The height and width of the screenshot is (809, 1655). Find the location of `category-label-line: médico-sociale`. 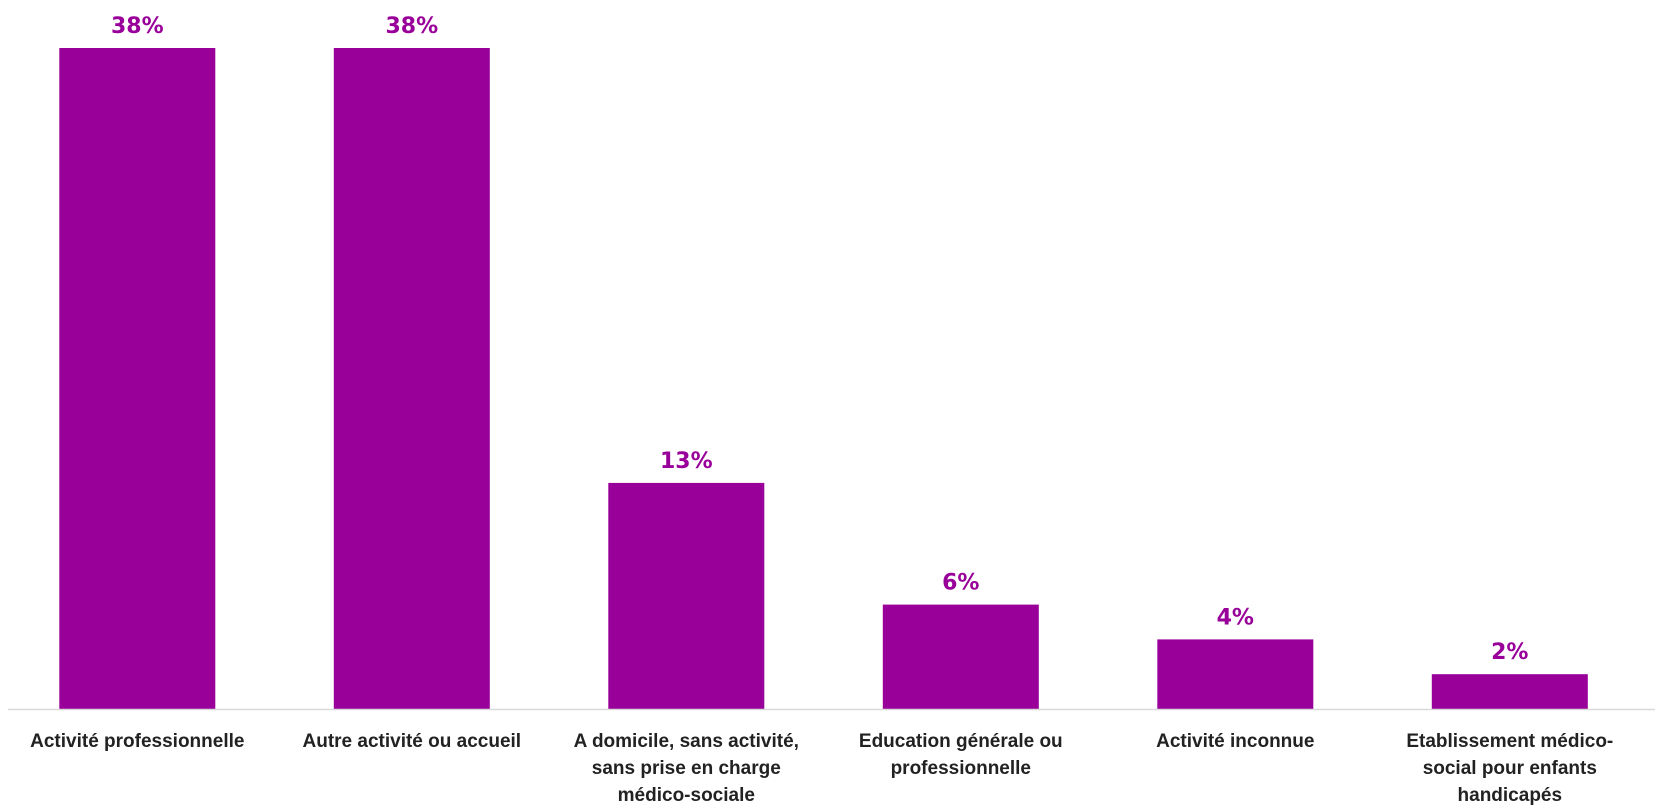

category-label-line: médico-sociale is located at coordinates (686, 795).